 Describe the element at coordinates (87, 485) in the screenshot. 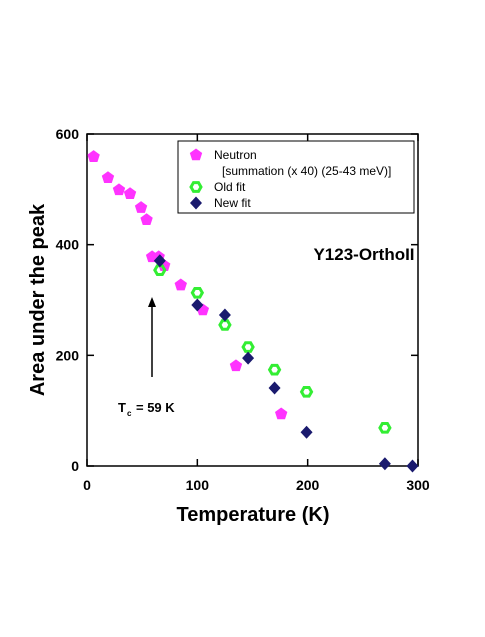

I see `x-tick-label: 0` at that location.